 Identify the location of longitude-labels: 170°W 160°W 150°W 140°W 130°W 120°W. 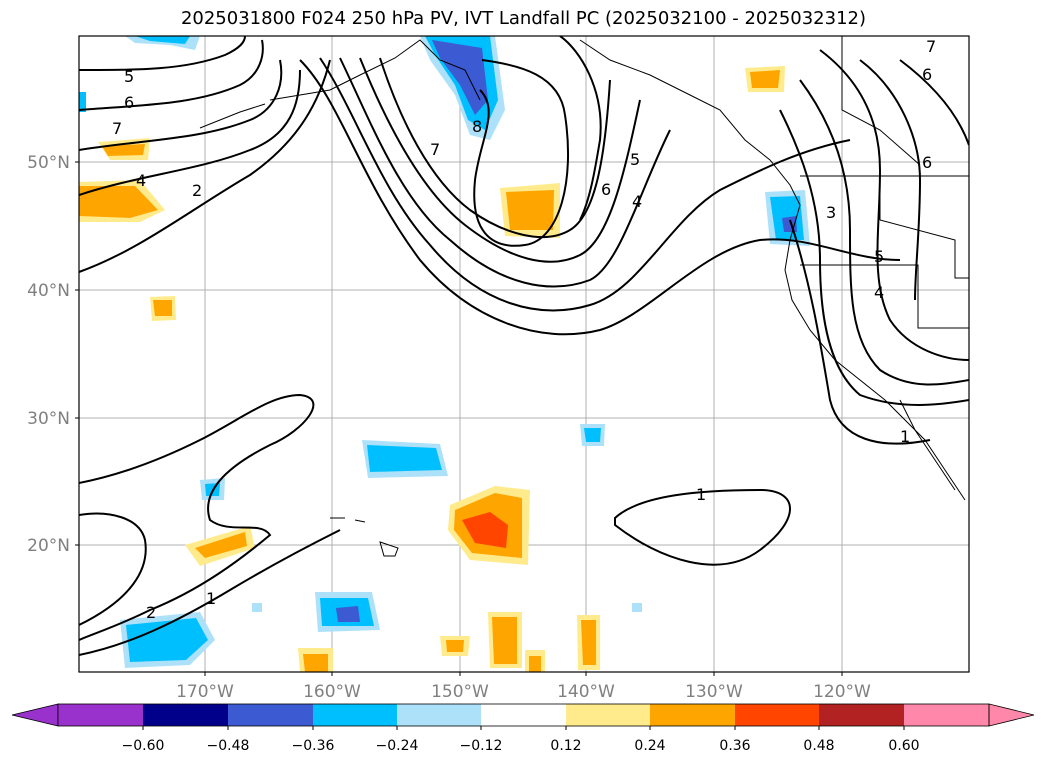
(523, 692).